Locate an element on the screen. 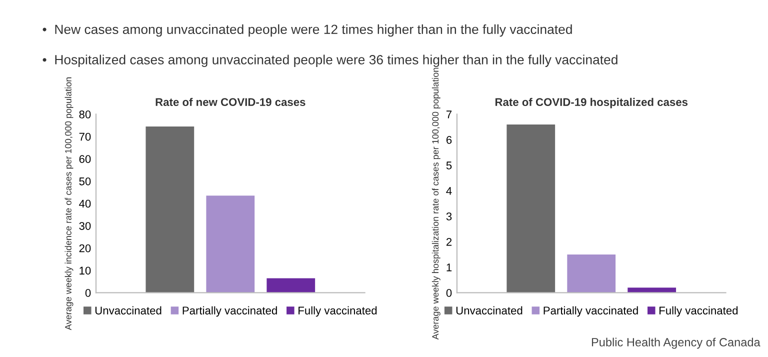  y-tick-label: 2 is located at coordinates (449, 242).